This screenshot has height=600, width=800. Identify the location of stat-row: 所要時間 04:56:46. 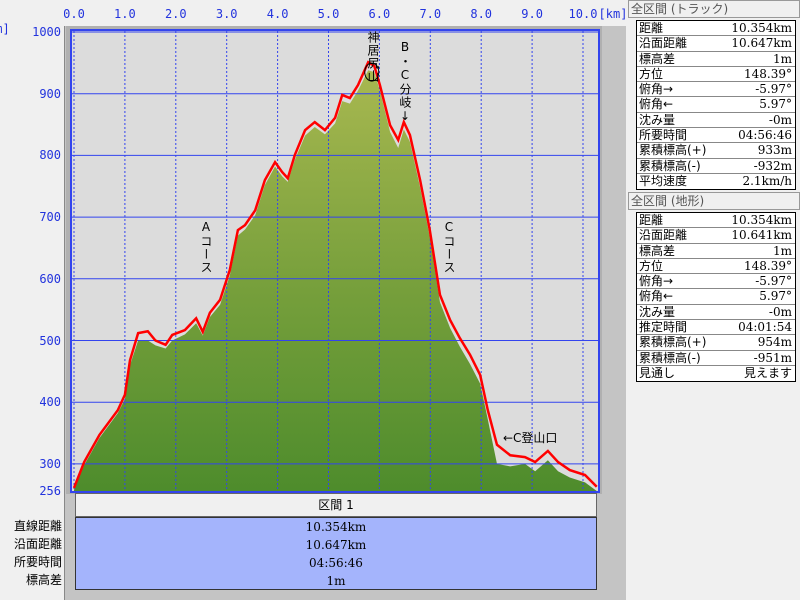
(716, 136).